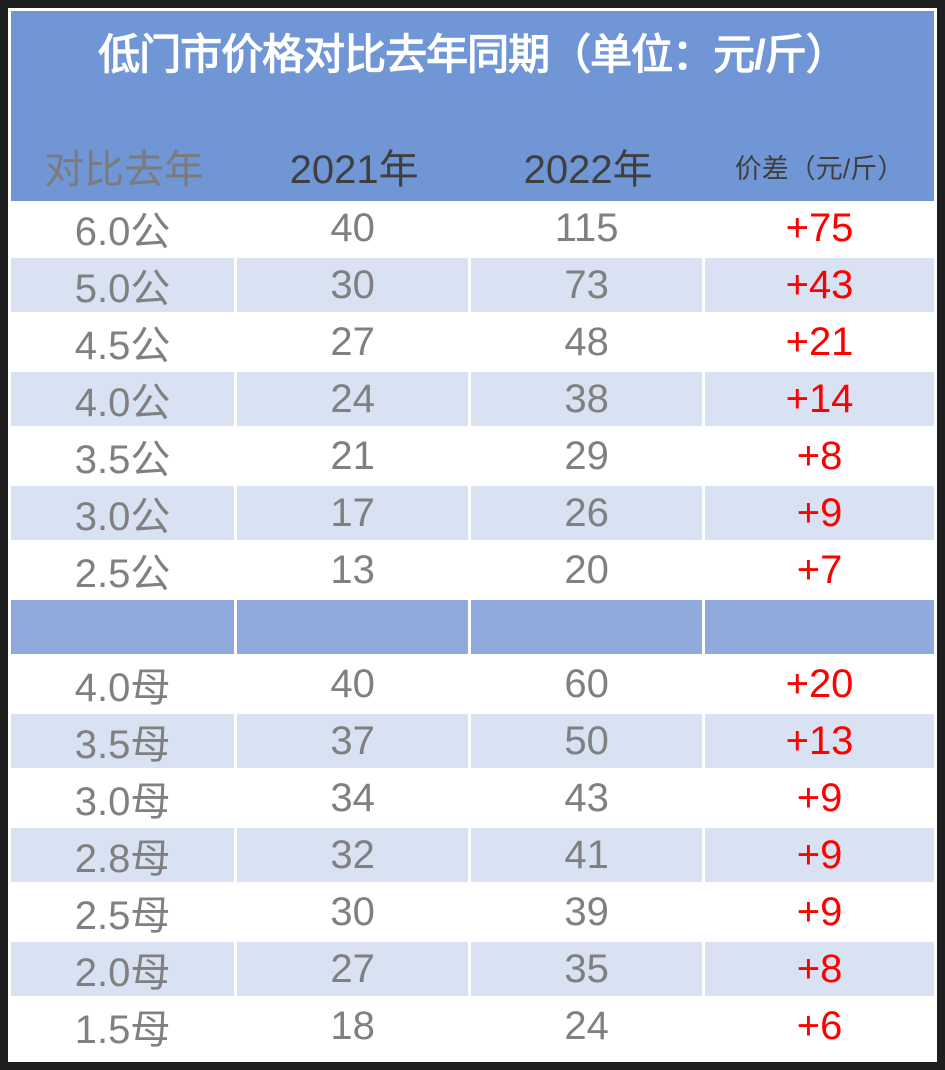 This screenshot has width=945, height=1070. Describe the element at coordinates (819, 227) in the screenshot. I see `diff-cell: +75` at that location.